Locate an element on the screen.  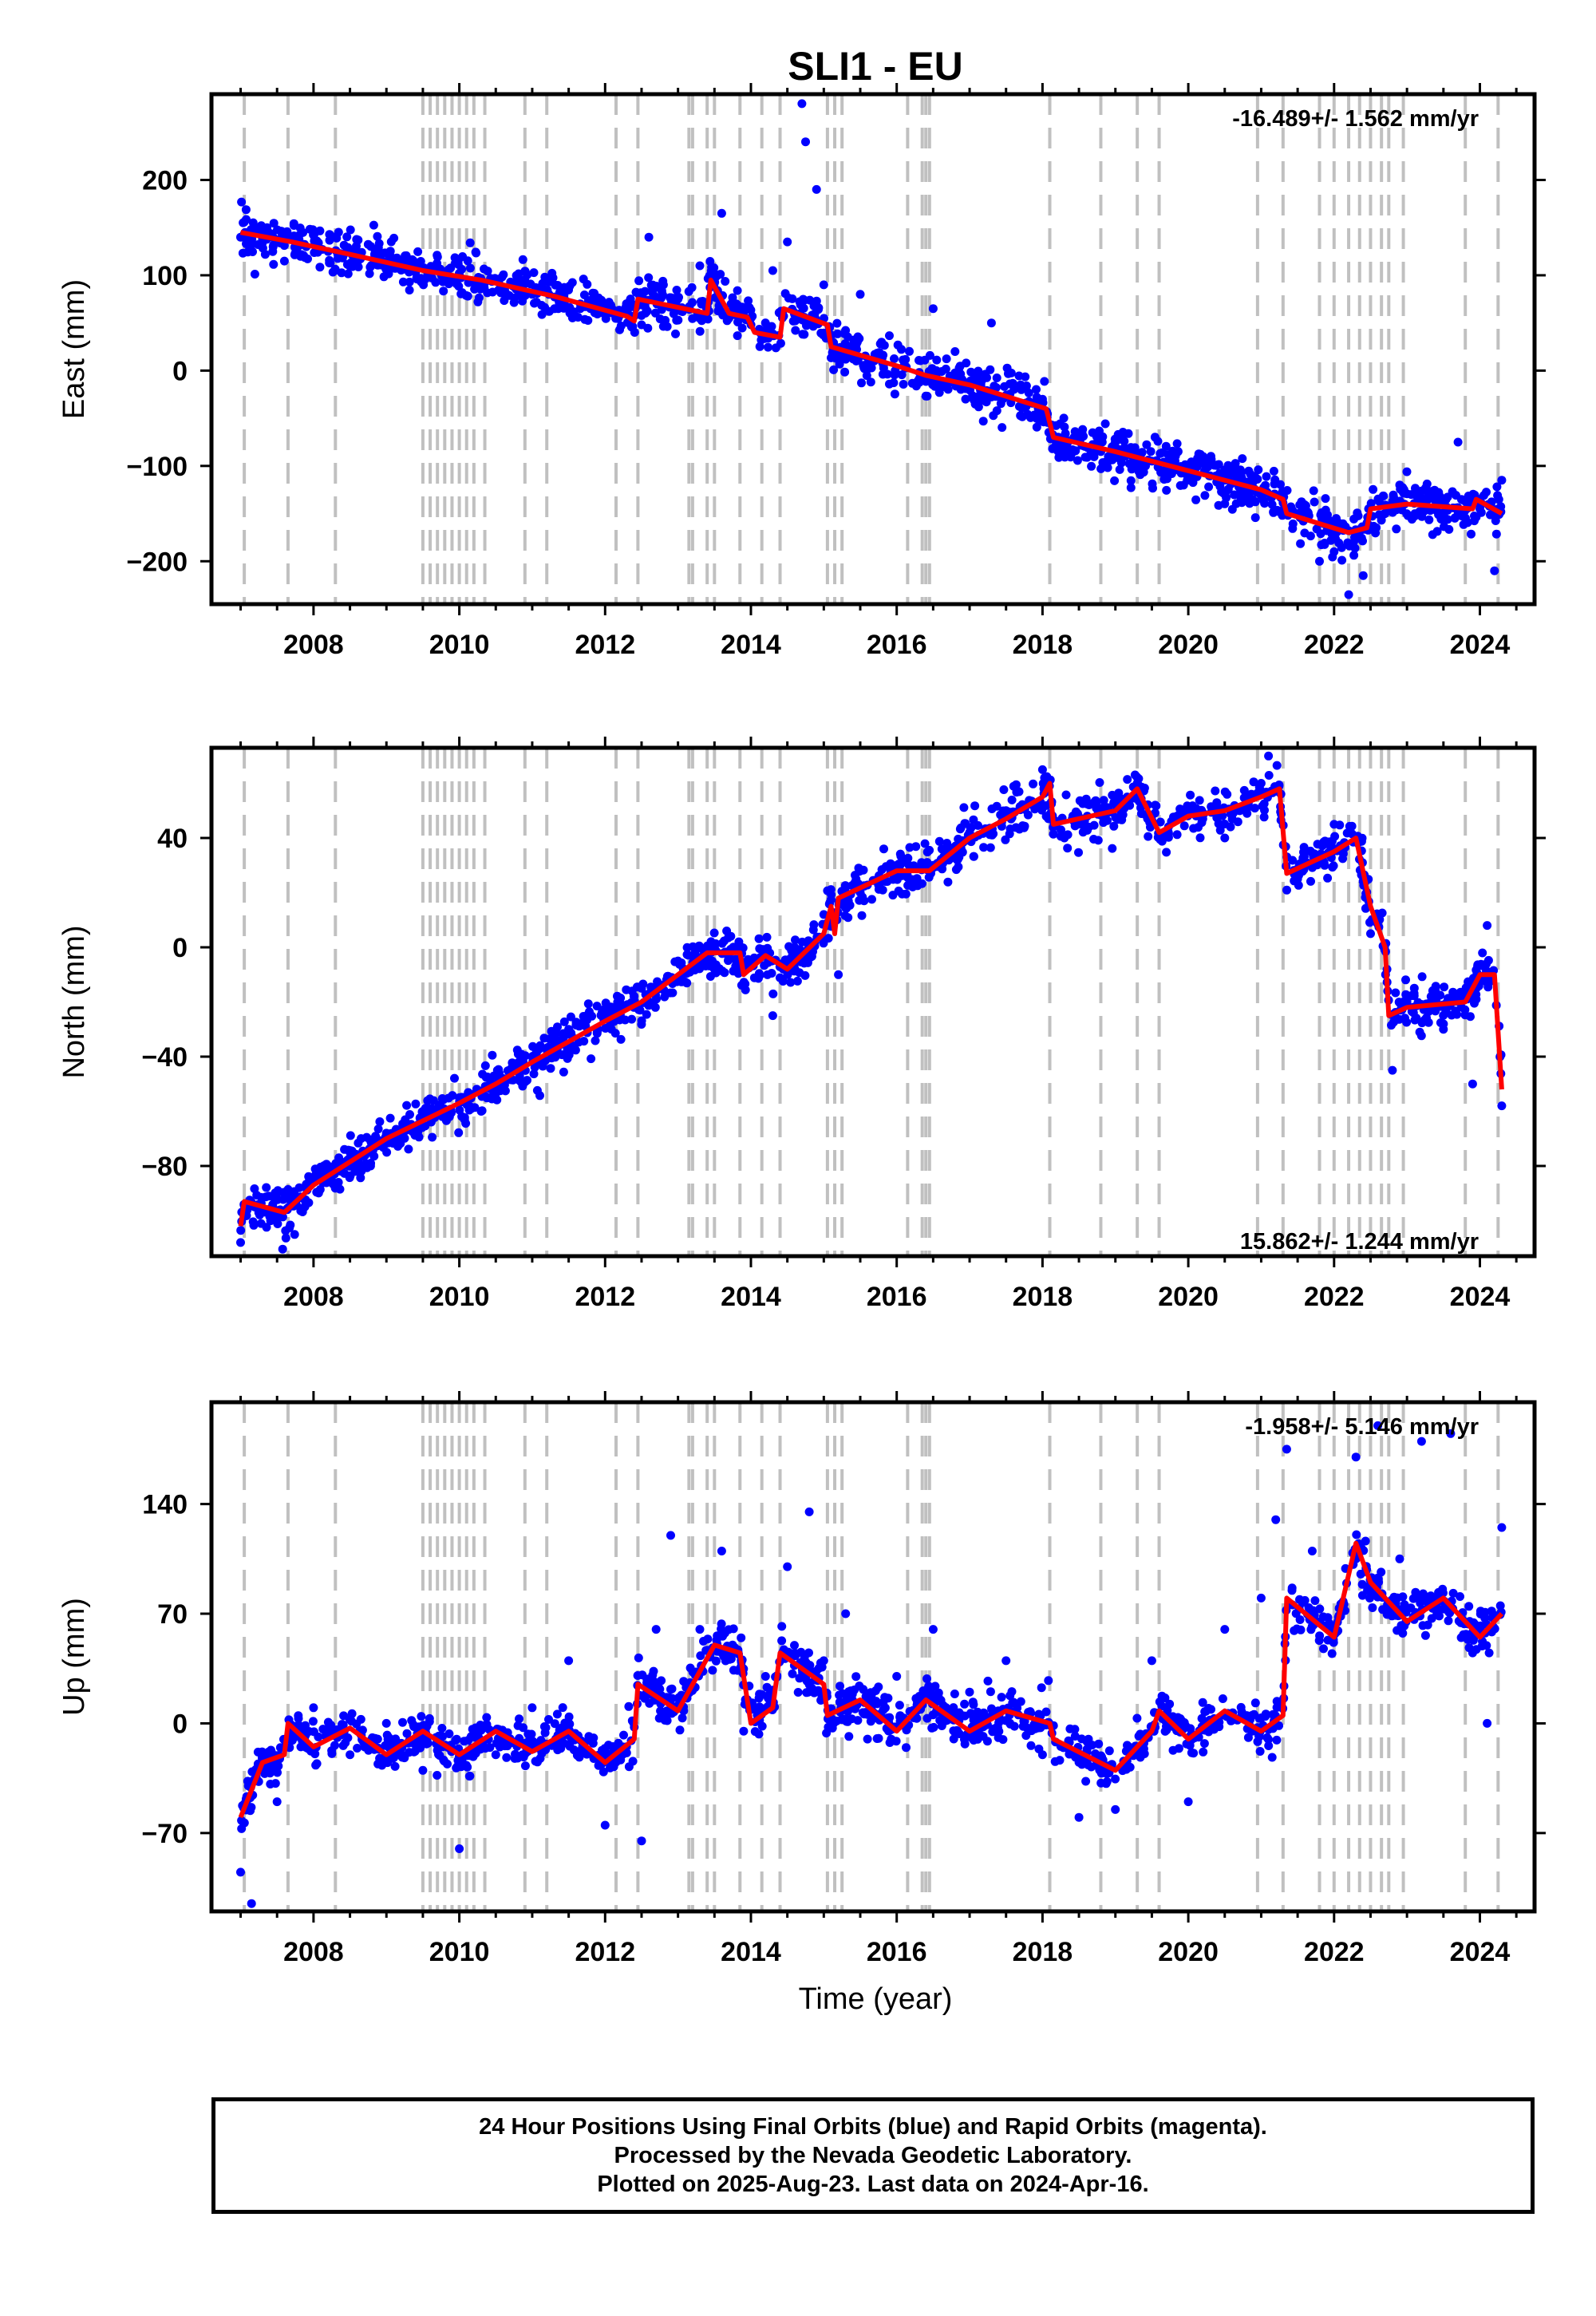
east-rate-label: -16.489+/- 1.562 mm/yr is located at coordinates (1355, 119).